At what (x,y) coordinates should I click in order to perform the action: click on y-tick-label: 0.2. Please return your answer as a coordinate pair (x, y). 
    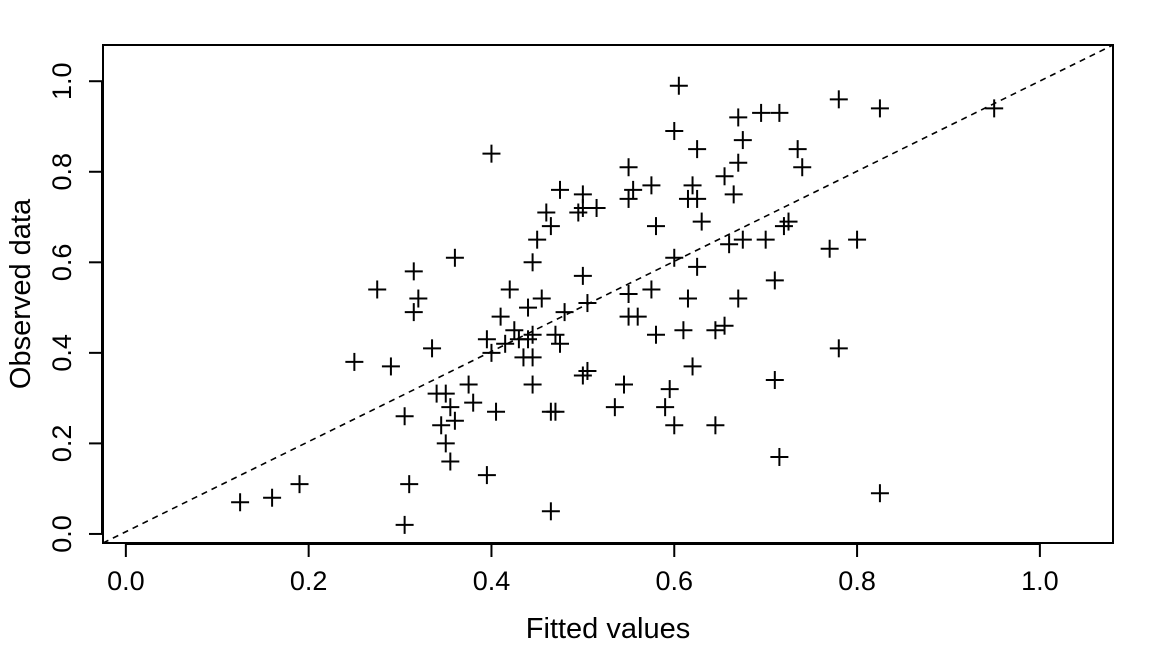
    Looking at the image, I should click on (62, 444).